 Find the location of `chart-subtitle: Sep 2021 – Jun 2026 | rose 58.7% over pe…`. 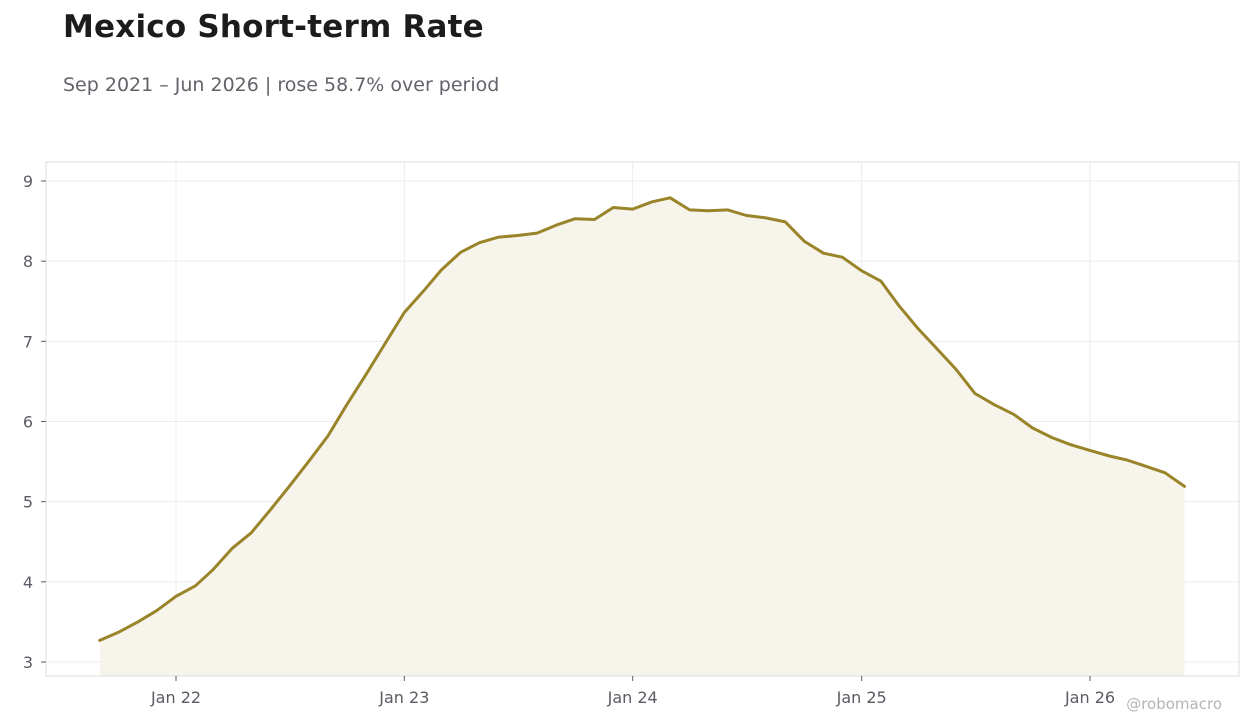

chart-subtitle: Sep 2021 – Jun 2026 | rose 58.7% over pe… is located at coordinates (281, 85).